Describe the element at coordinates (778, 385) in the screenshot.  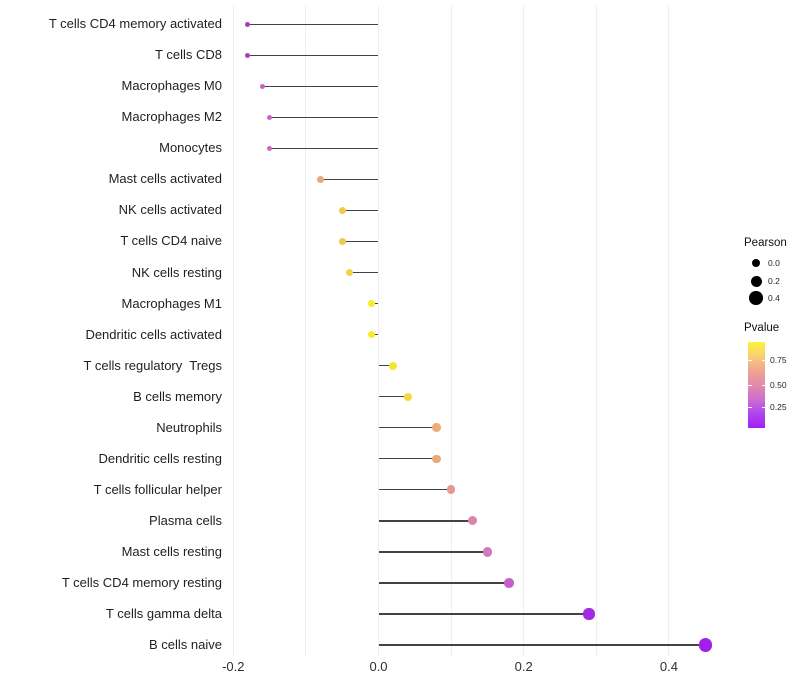
I see `legend-pvalue-label: 0.50` at that location.